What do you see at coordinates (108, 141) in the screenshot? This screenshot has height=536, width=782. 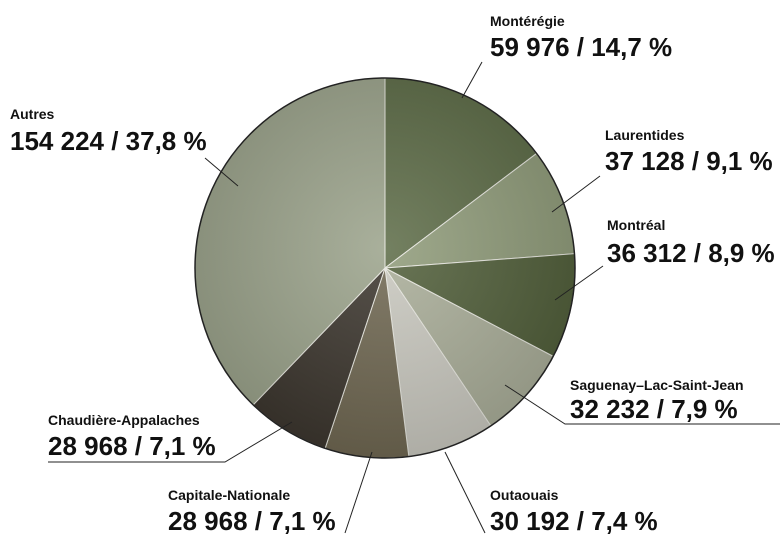 I see `slice-value-label: 154 224 / 37,8 %` at bounding box center [108, 141].